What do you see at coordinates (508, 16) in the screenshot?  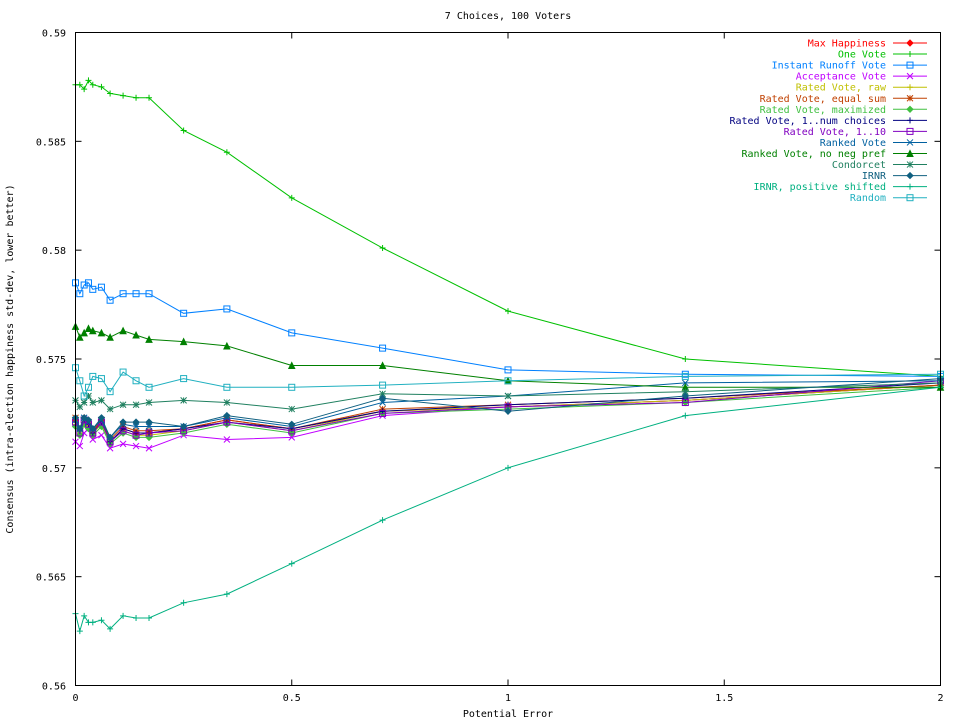 I see `chart-title: 7 Choices, 100 Voters` at bounding box center [508, 16].